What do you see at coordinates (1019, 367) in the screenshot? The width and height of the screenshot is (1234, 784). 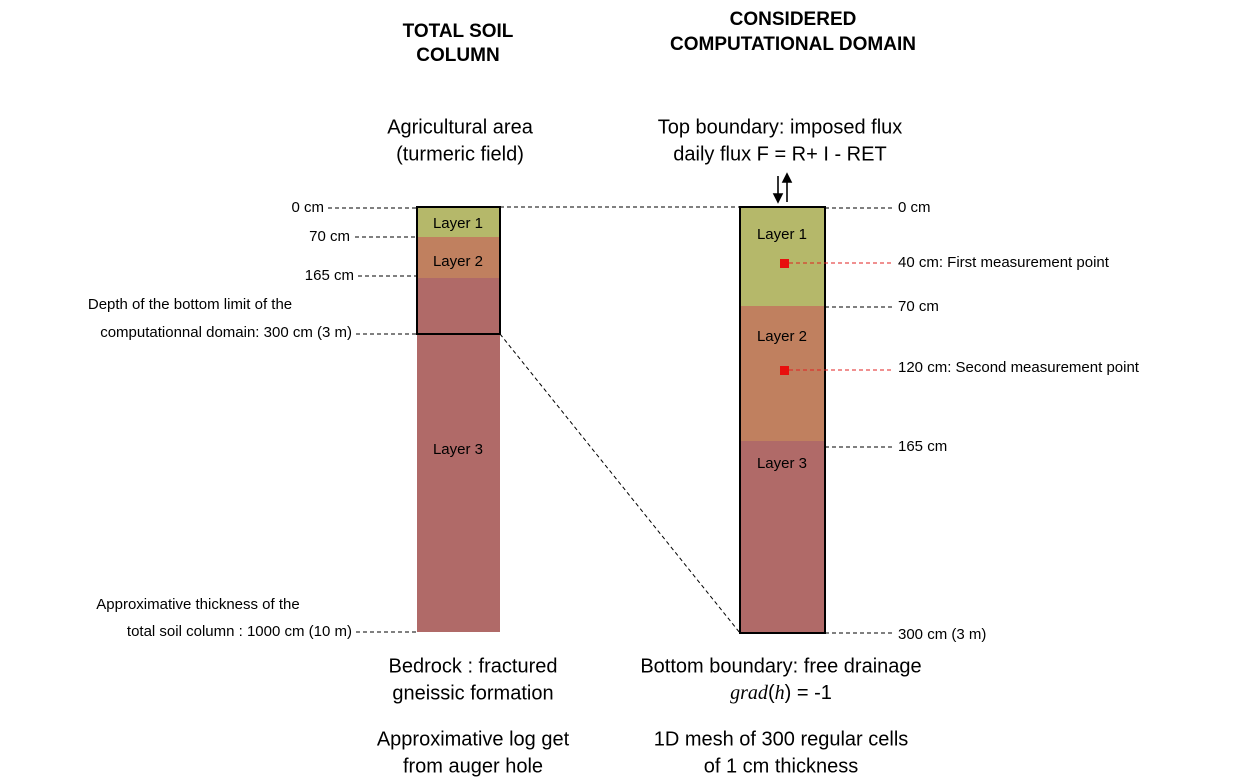 I see `depth-label: 120 cm: Second measurement point` at bounding box center [1019, 367].